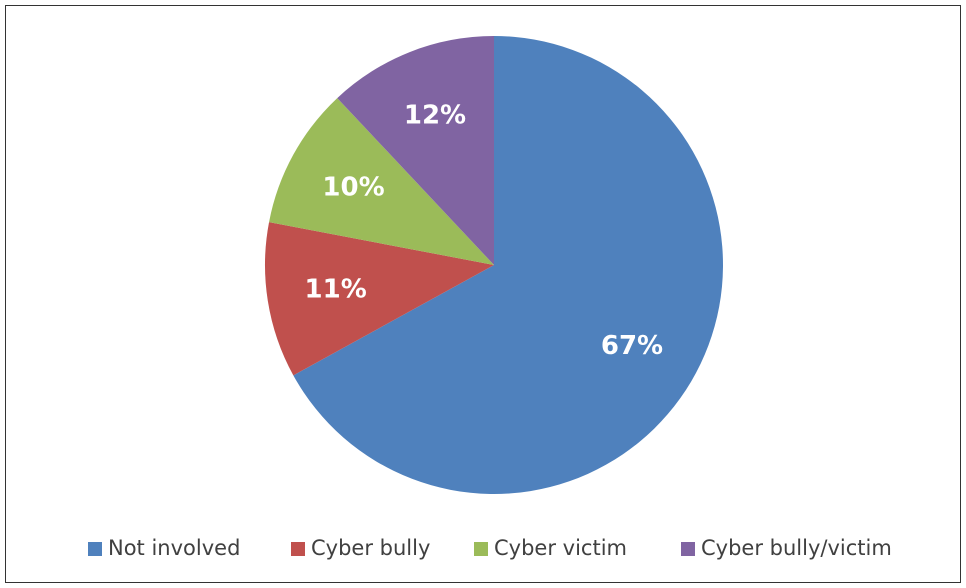 The image size is (966, 588). What do you see at coordinates (336, 290) in the screenshot?
I see `data-label: 11%` at bounding box center [336, 290].